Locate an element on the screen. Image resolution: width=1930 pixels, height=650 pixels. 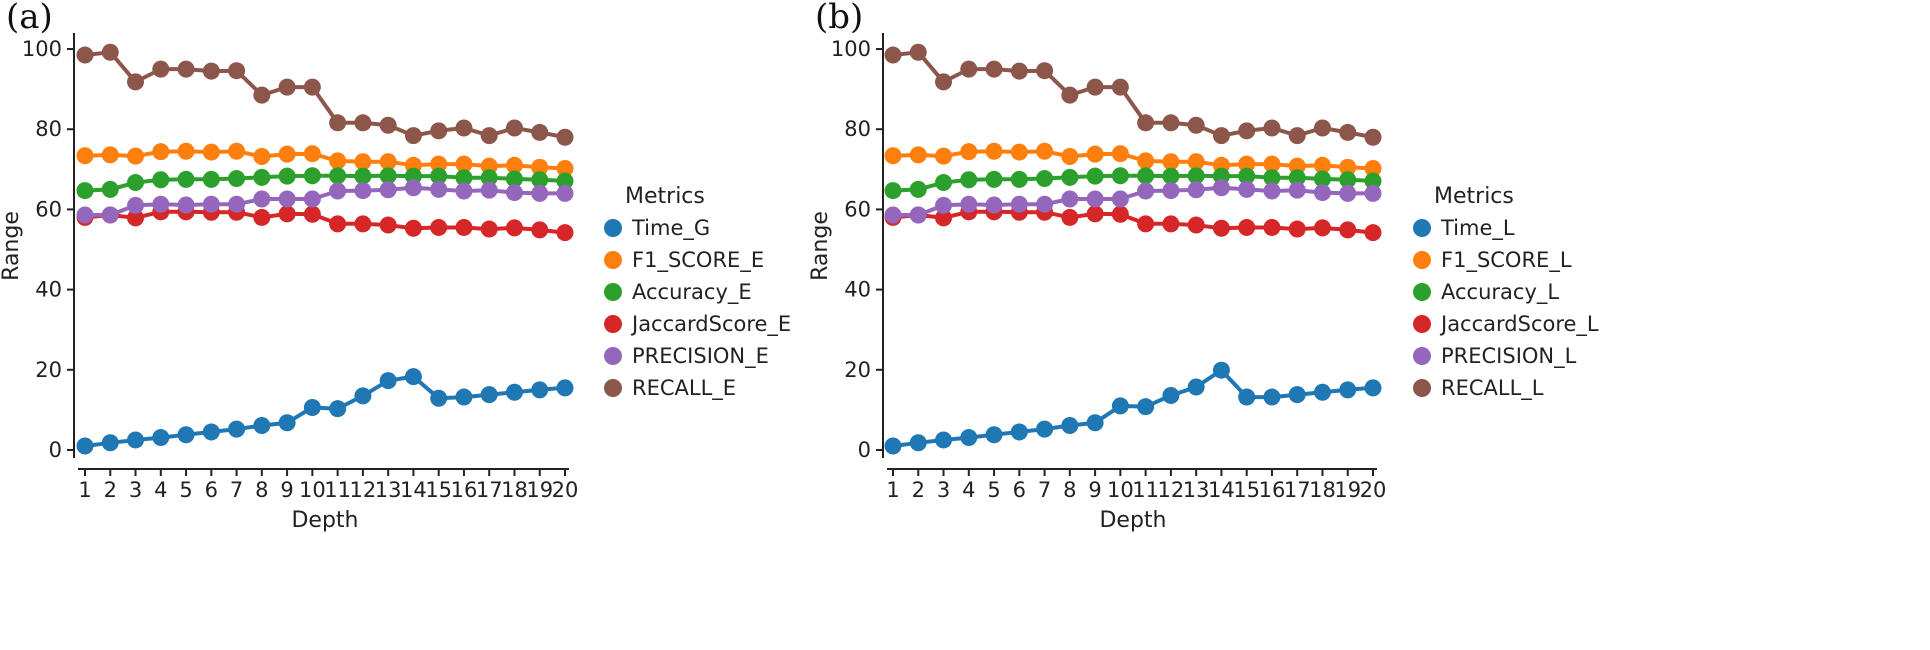
y-tick-label: 0 is located at coordinates (864, 450).